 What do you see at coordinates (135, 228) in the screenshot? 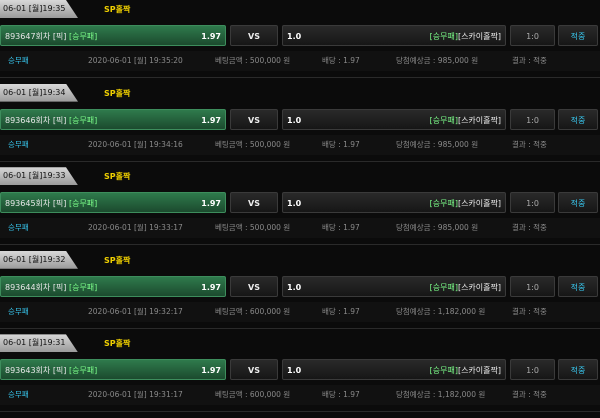
I see `datetime: 2020-06-01 [월] 19:33:17` at bounding box center [135, 228].